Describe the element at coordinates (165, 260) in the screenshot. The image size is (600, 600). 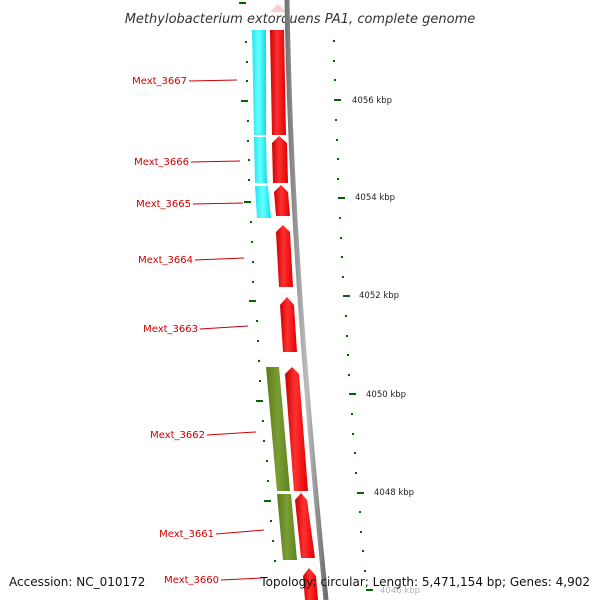
I see `gene-label-mext-3664: Mext_3664` at that location.